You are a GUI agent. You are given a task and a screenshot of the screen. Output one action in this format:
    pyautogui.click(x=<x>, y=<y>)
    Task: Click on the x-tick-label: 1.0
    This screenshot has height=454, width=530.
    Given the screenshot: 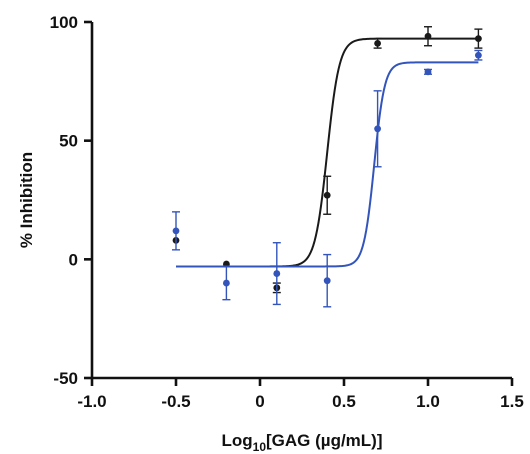 What is the action you would take?
    pyautogui.click(x=428, y=401)
    